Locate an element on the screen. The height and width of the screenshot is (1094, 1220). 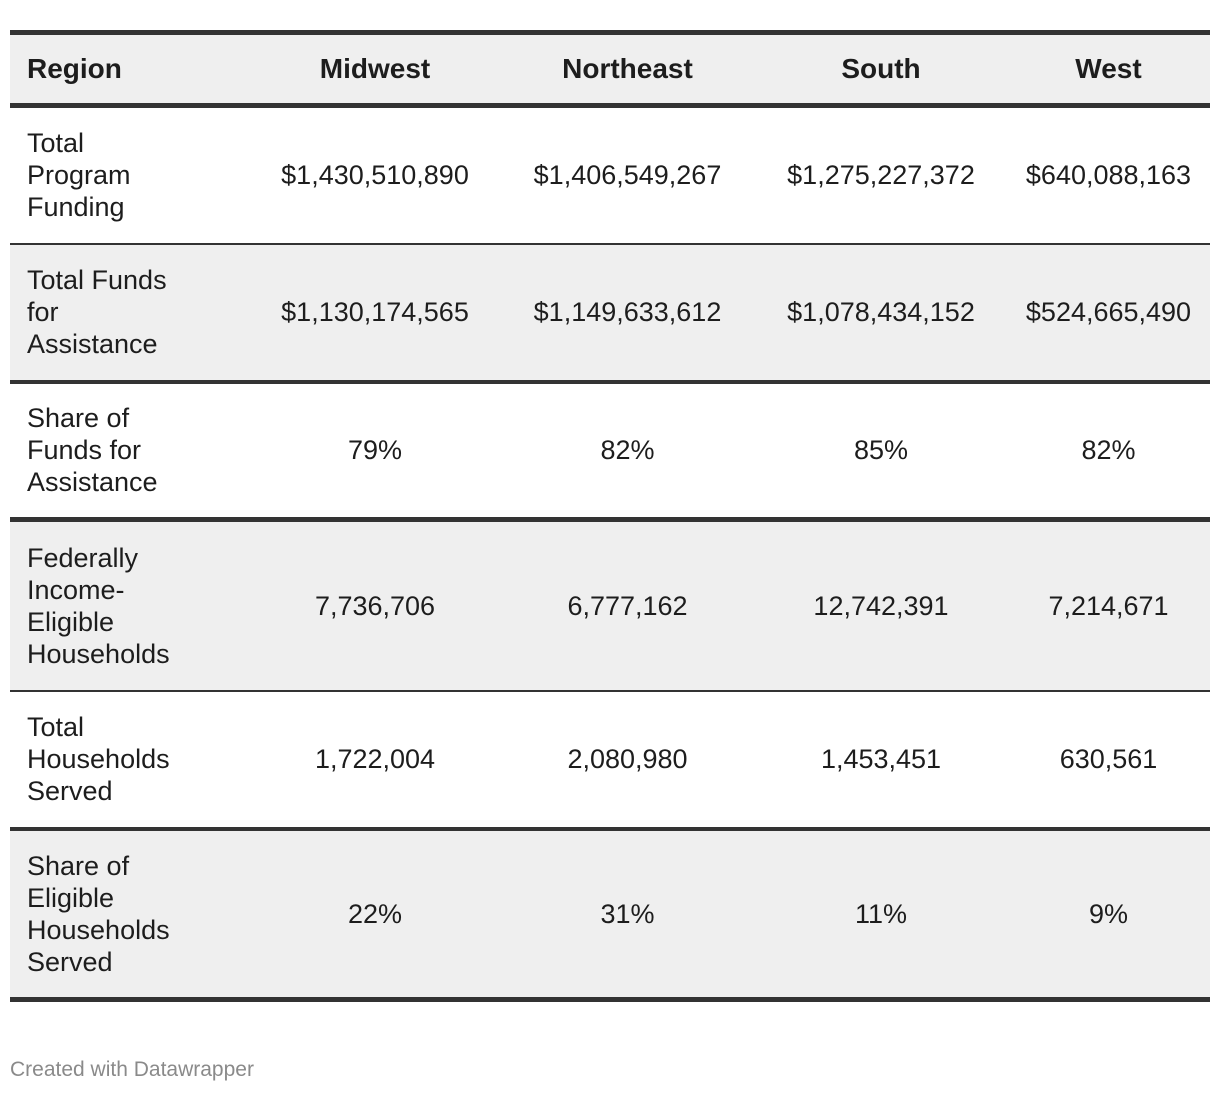
table-cell: 1,453,451 is located at coordinates (881, 759).